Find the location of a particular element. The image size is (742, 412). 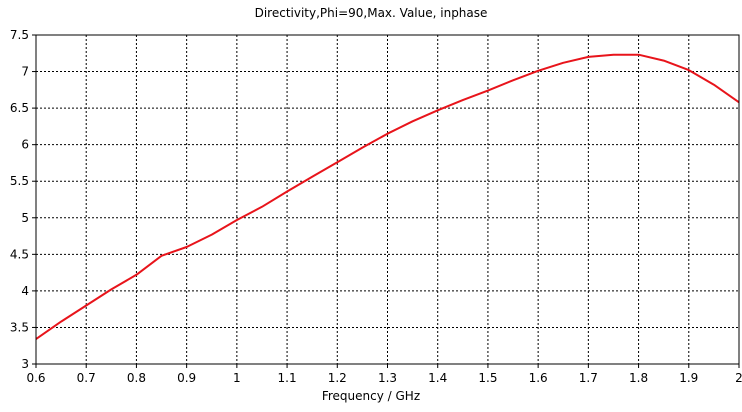

y-tick-label: 7 is located at coordinates (25, 72).